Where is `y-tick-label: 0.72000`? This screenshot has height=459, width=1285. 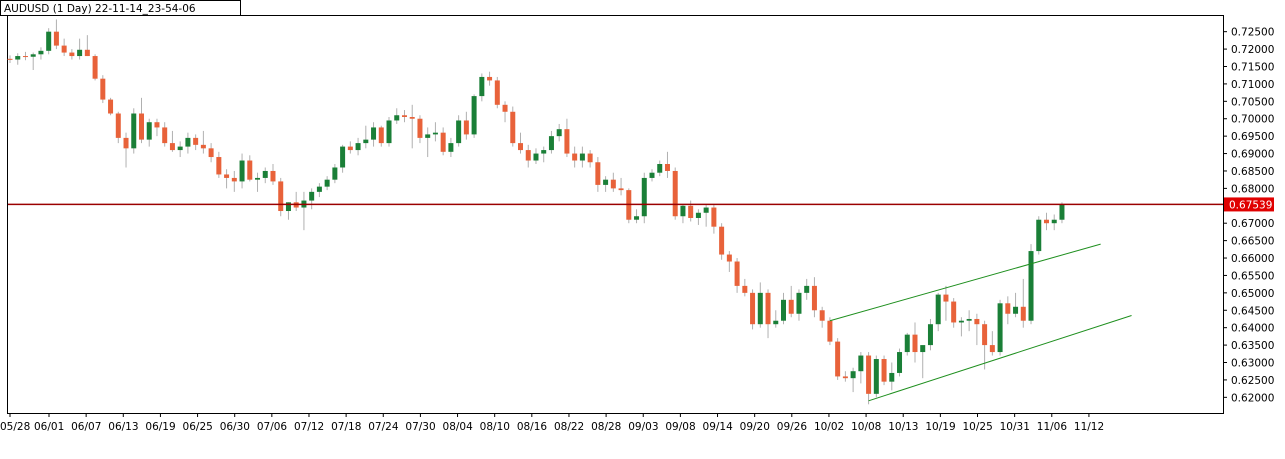
y-tick-label: 0.72000 is located at coordinates (1252, 50).